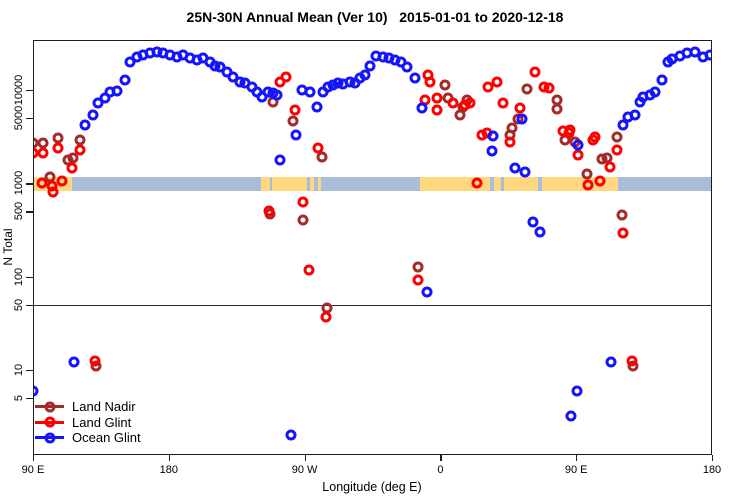 The height and width of the screenshot is (500, 750). Describe the element at coordinates (19, 304) in the screenshot. I see `y-tick-label: 50` at that location.